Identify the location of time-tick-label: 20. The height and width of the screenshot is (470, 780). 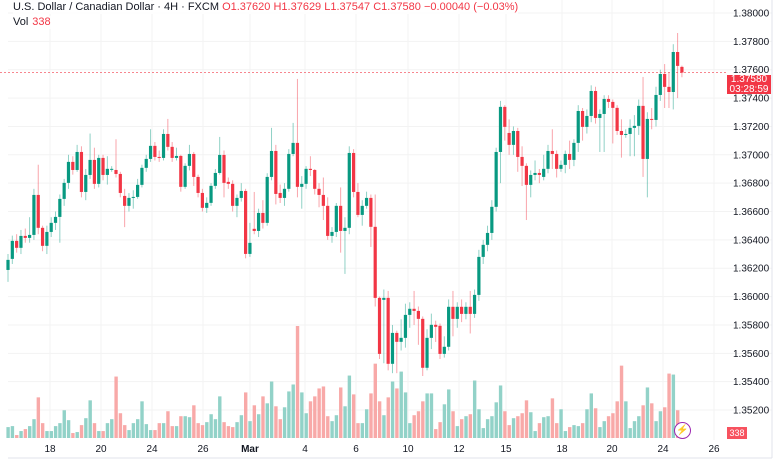
(101, 449).